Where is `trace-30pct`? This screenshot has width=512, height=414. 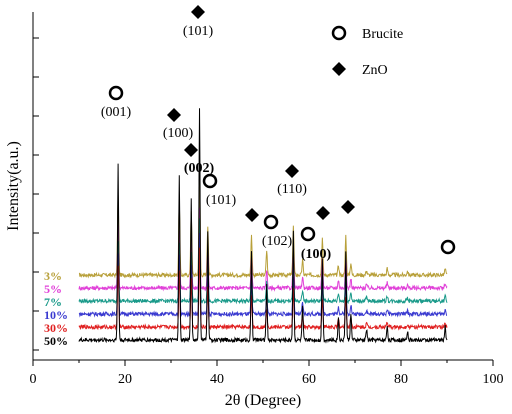
trace-30pct is located at coordinates (263, 289).